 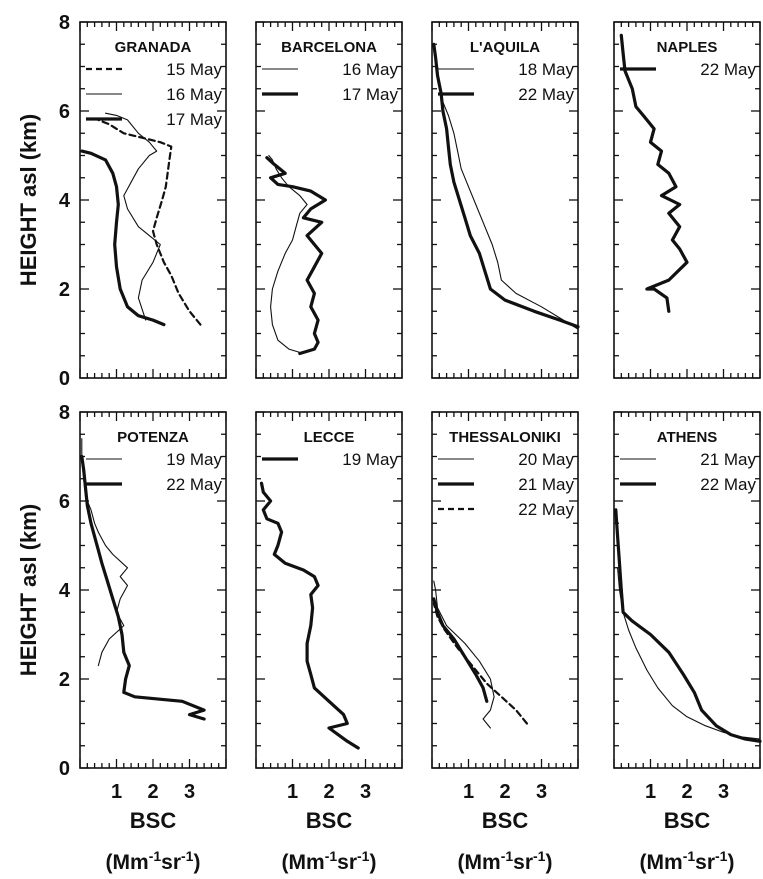 What do you see at coordinates (309, 615) in the screenshot?
I see `series-line-19-may-thick` at bounding box center [309, 615].